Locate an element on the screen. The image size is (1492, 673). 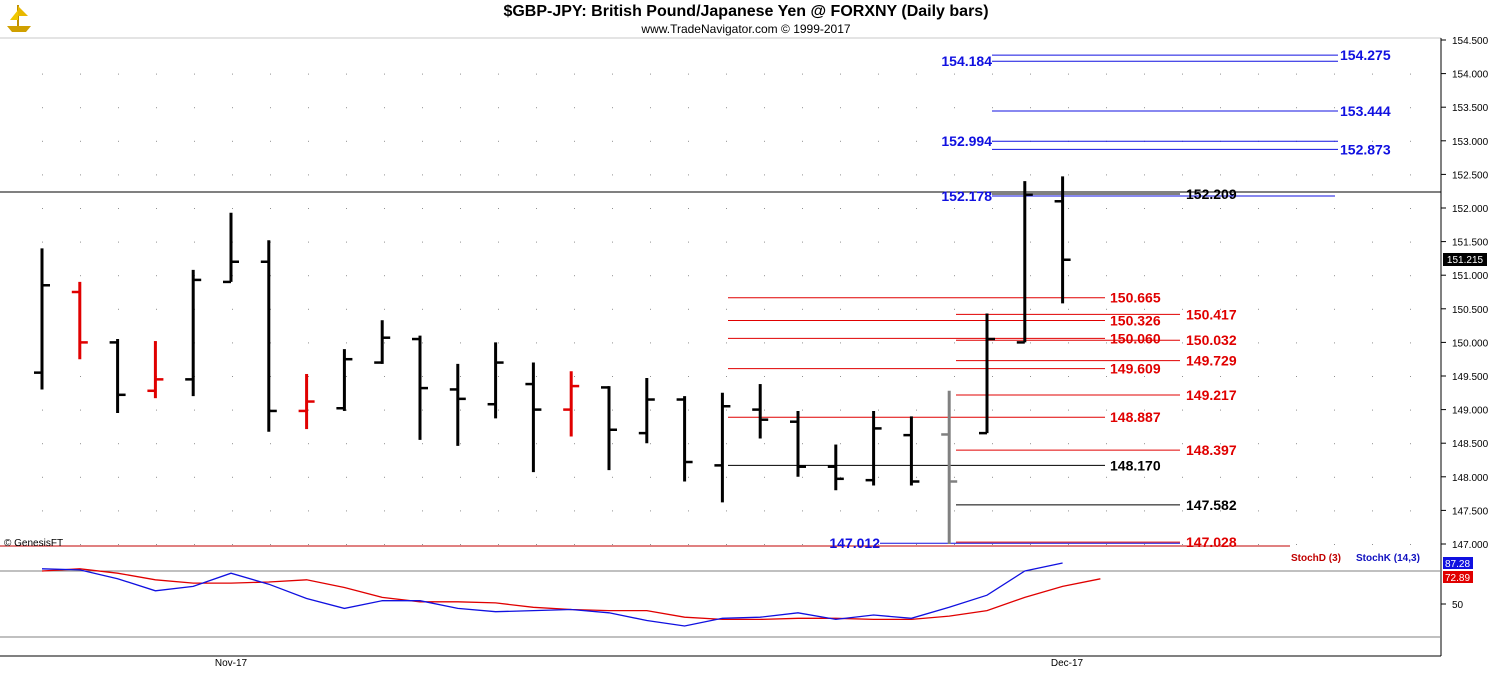
level-label: 149.729 is located at coordinates (1211, 361).